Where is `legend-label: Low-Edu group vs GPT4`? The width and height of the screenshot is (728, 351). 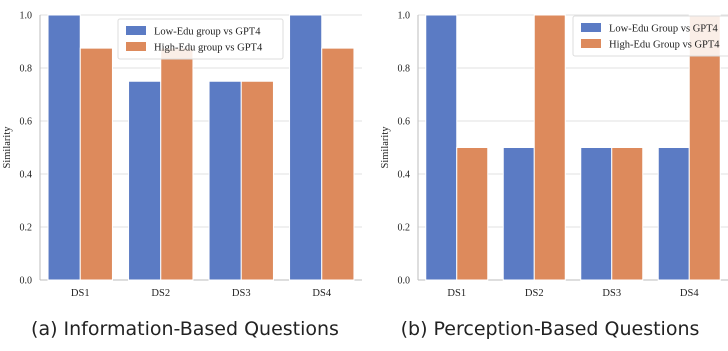
legend-label: Low-Edu group vs GPT4 is located at coordinates (207, 32).